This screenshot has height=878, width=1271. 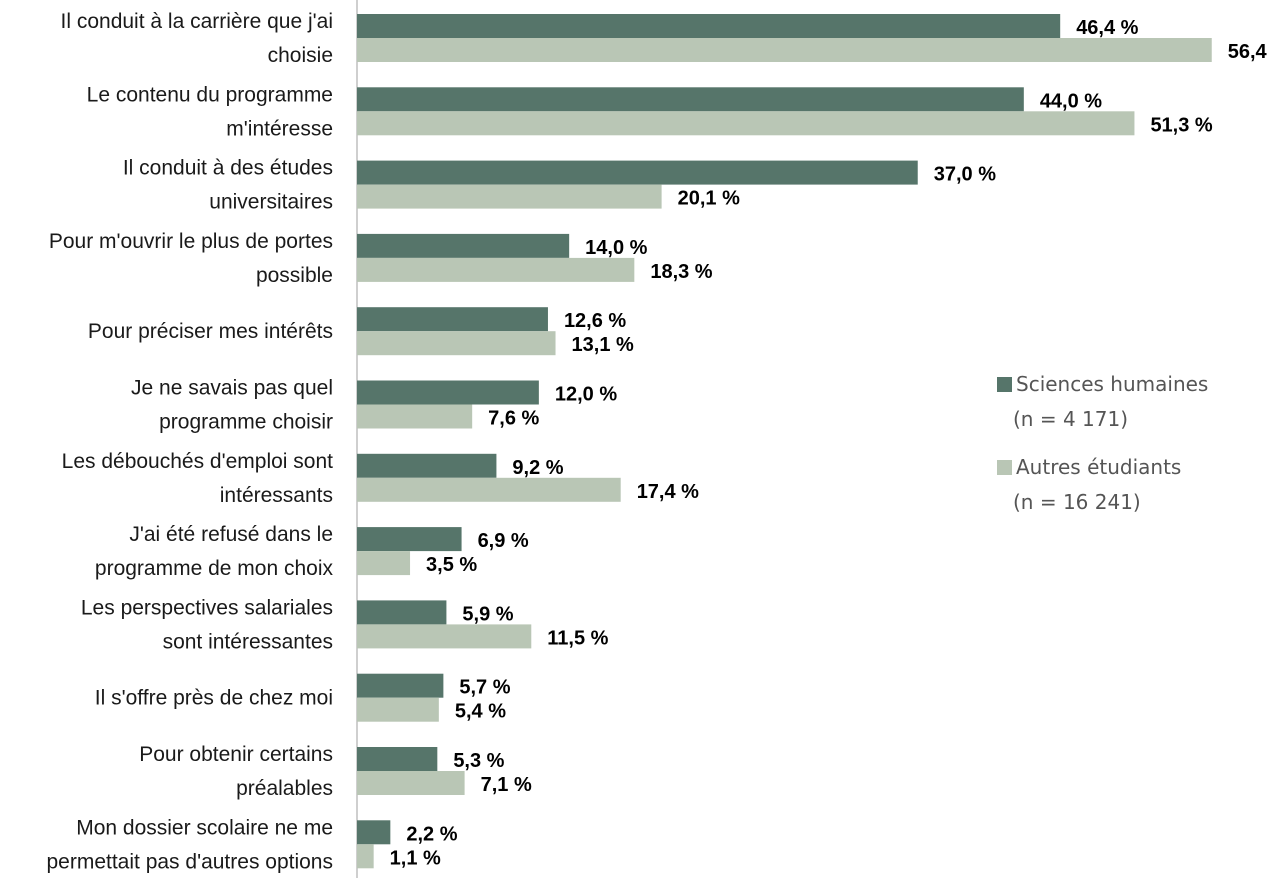 What do you see at coordinates (965, 175) in the screenshot?
I see `data-label: 37,0 %` at bounding box center [965, 175].